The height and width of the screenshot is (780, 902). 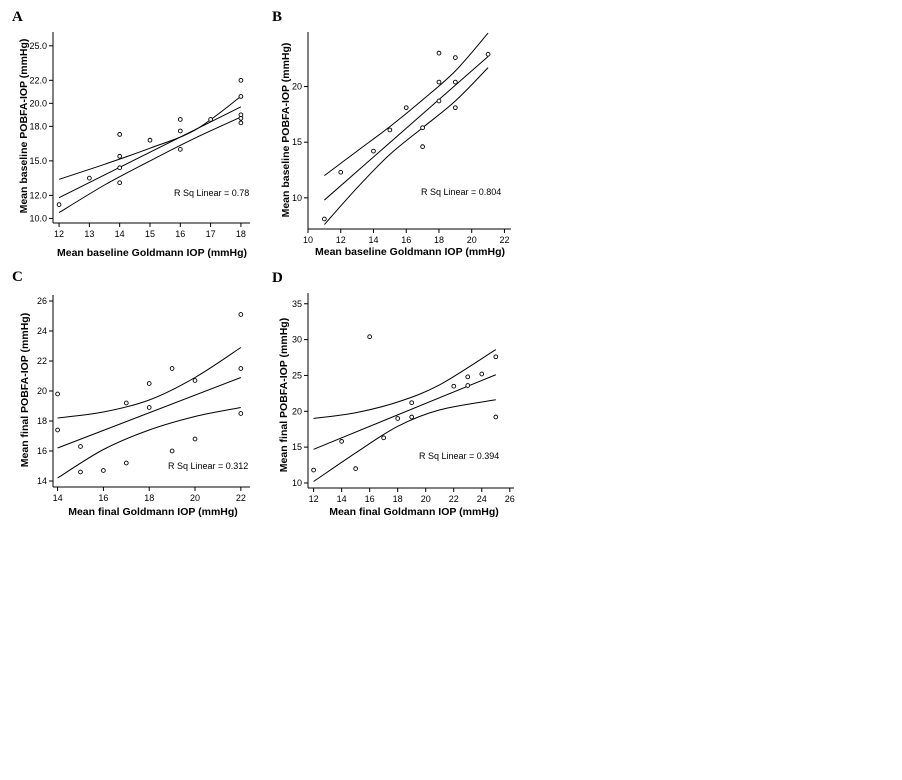 What do you see at coordinates (277, 17) in the screenshot?
I see `panel-letter-b: B` at bounding box center [277, 17].